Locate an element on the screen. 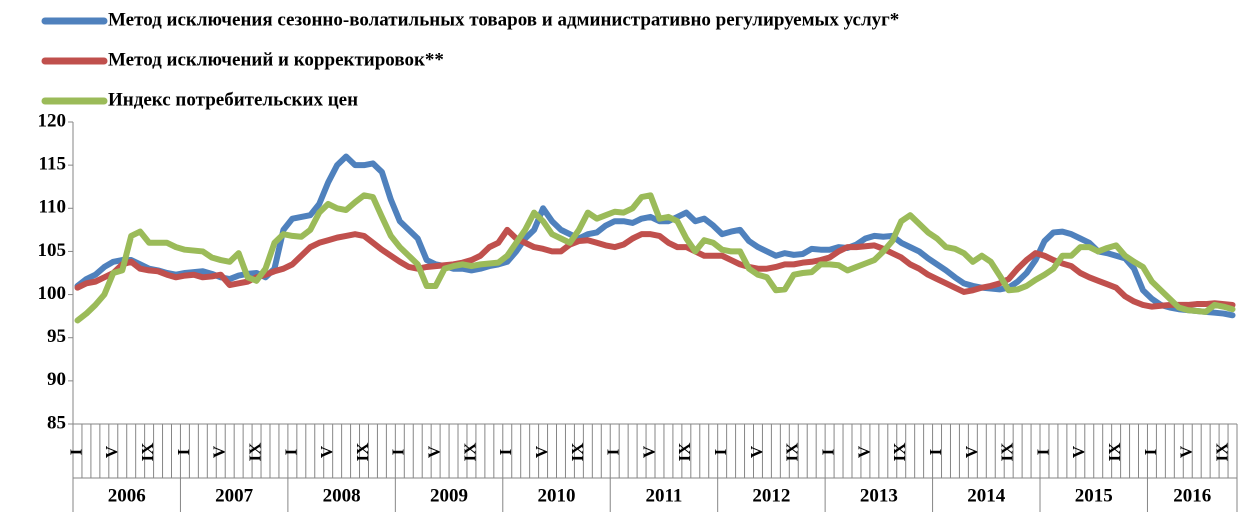 This screenshot has width=1243, height=512. year-label: 2008 is located at coordinates (342, 495).